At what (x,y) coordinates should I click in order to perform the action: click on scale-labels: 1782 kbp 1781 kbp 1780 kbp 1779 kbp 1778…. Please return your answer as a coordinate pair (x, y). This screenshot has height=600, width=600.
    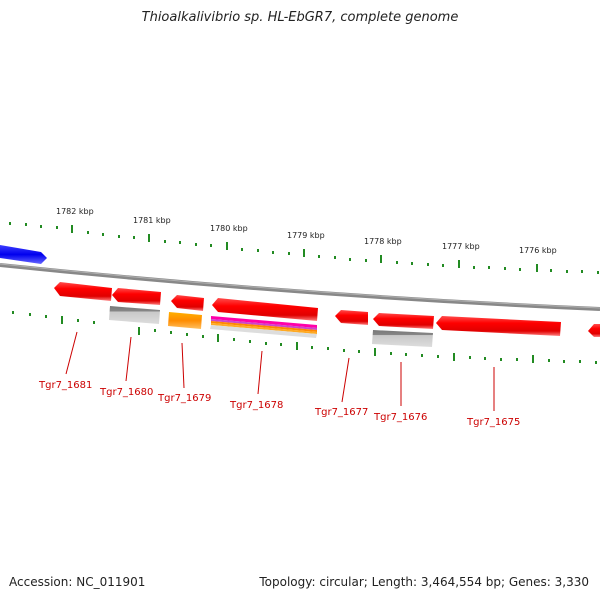
    Looking at the image, I should click on (306, 231).